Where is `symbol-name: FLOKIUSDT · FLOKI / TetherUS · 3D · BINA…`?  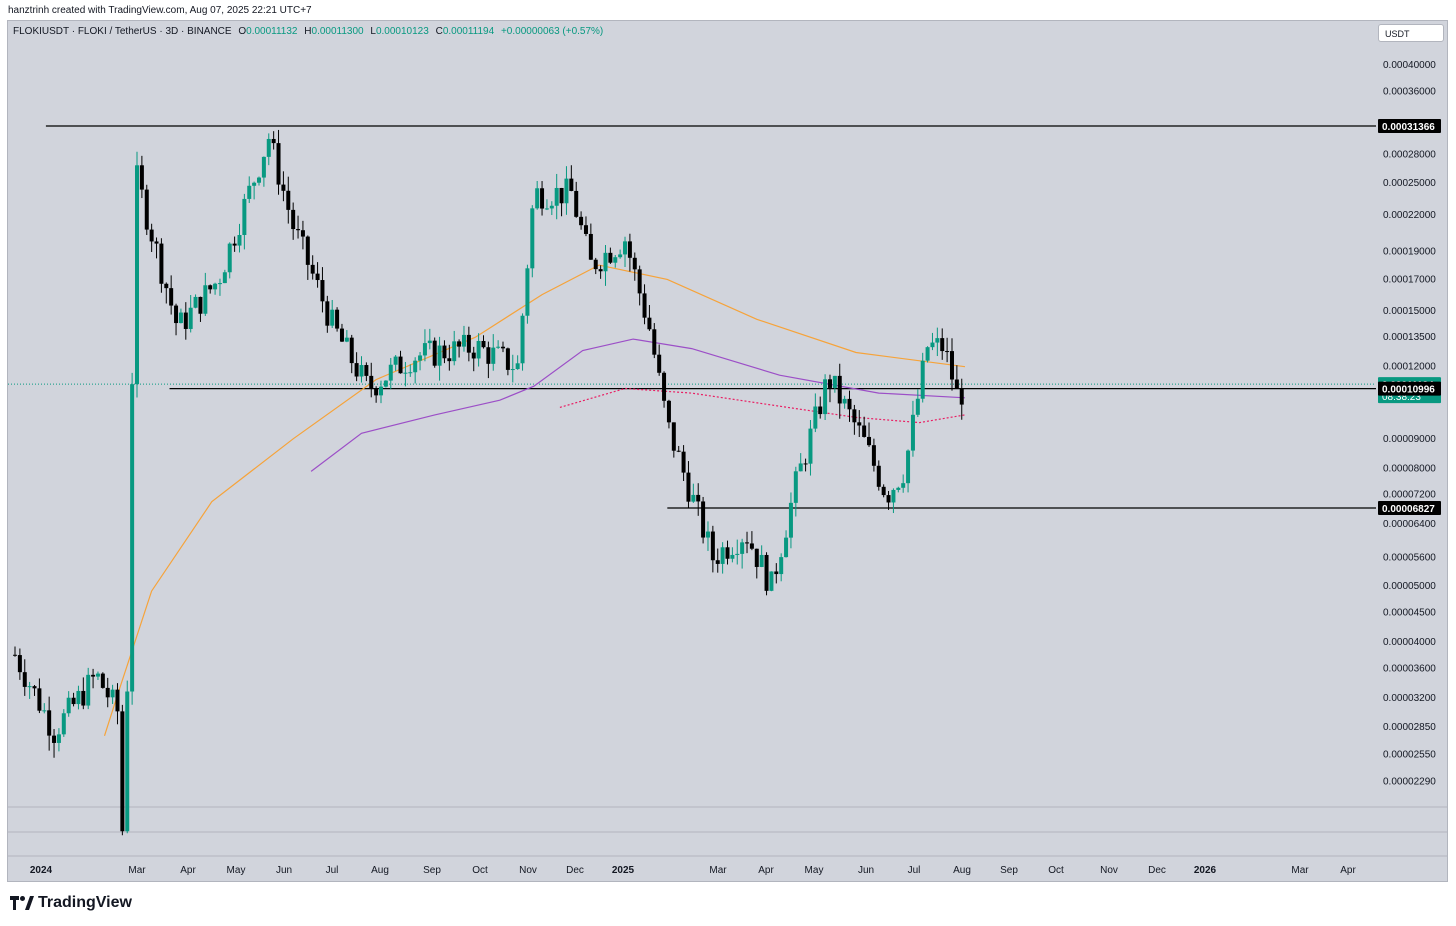 symbol-name: FLOKIUSDT · FLOKI / TetherUS · 3D · BINA… is located at coordinates (122, 31).